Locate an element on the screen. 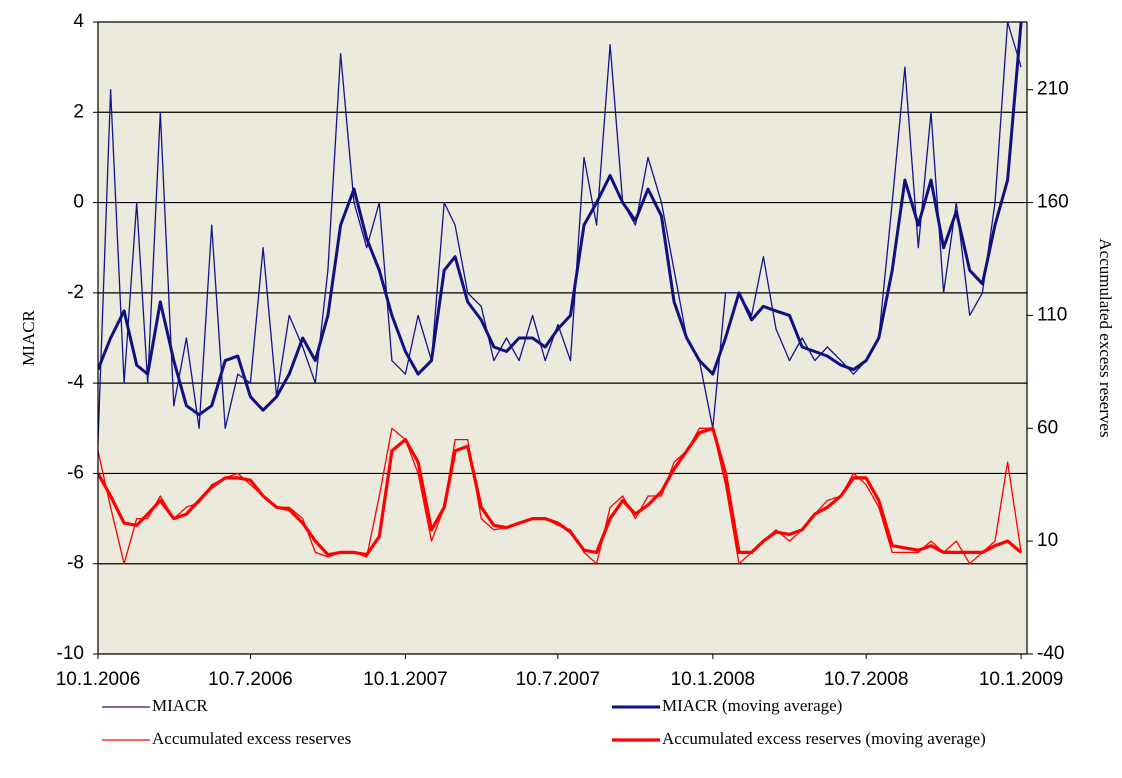 Image resolution: width=1122 pixels, height=778 pixels. y-tick-label: -2 is located at coordinates (75, 292).